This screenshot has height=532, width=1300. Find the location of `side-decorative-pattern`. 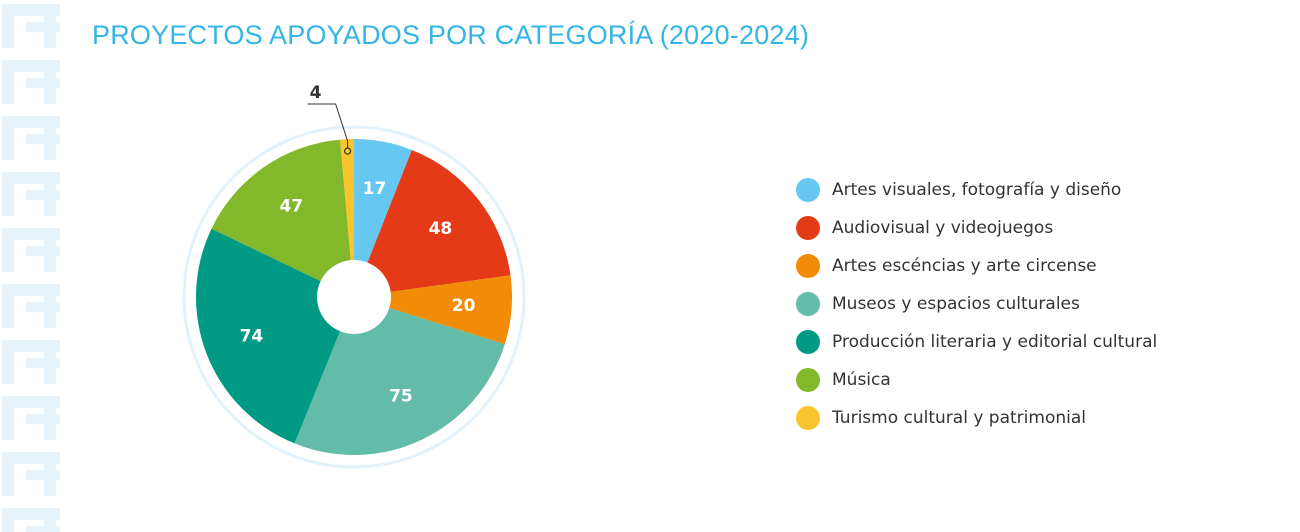

side-decorative-pattern is located at coordinates (31, 266).